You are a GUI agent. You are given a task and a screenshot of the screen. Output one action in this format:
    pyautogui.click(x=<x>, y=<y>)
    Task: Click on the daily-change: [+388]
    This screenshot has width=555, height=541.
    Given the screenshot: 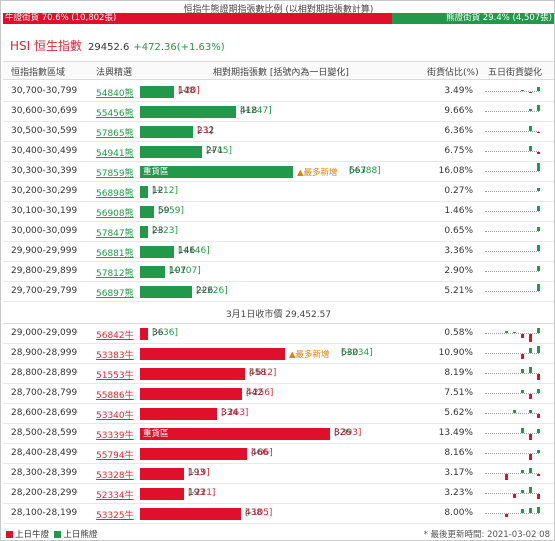 What is the action you would take?
    pyautogui.click(x=365, y=171)
    